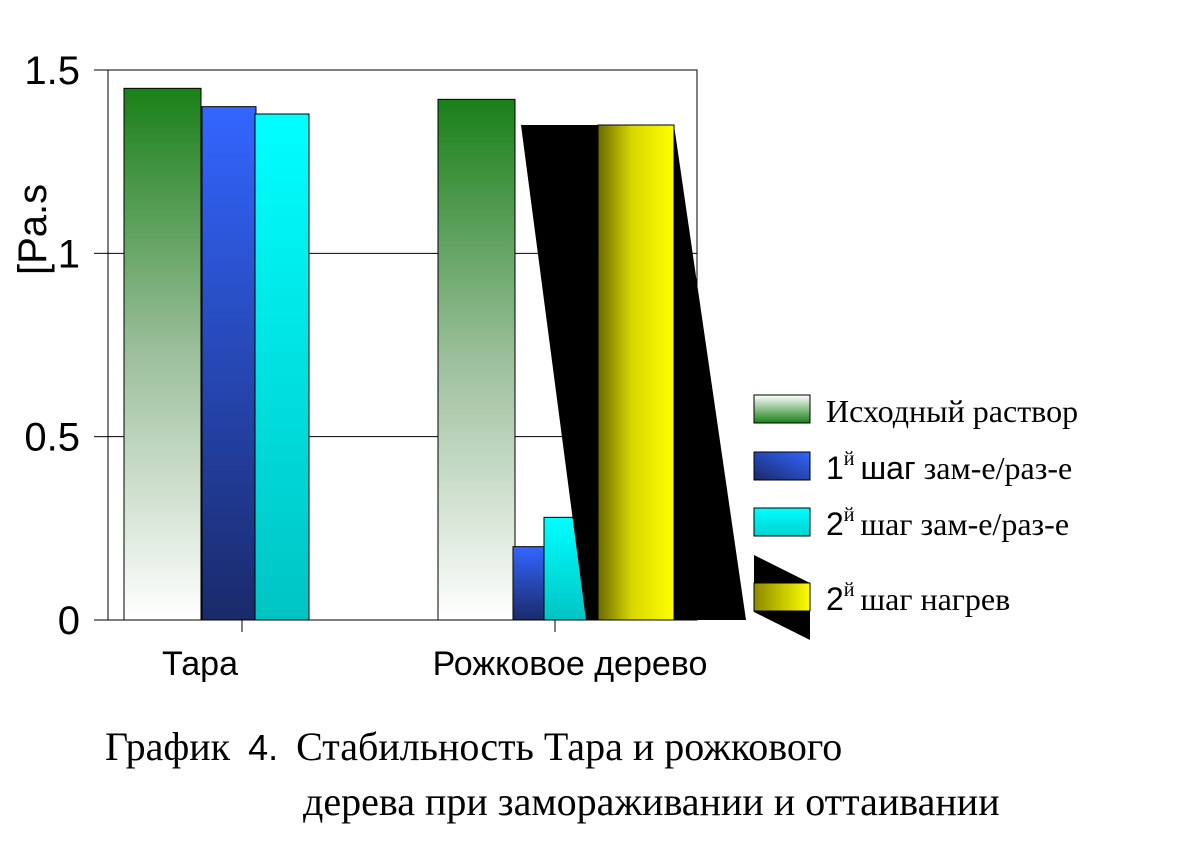  What do you see at coordinates (69, 621) in the screenshot?
I see `y-tick-label: 0` at bounding box center [69, 621].